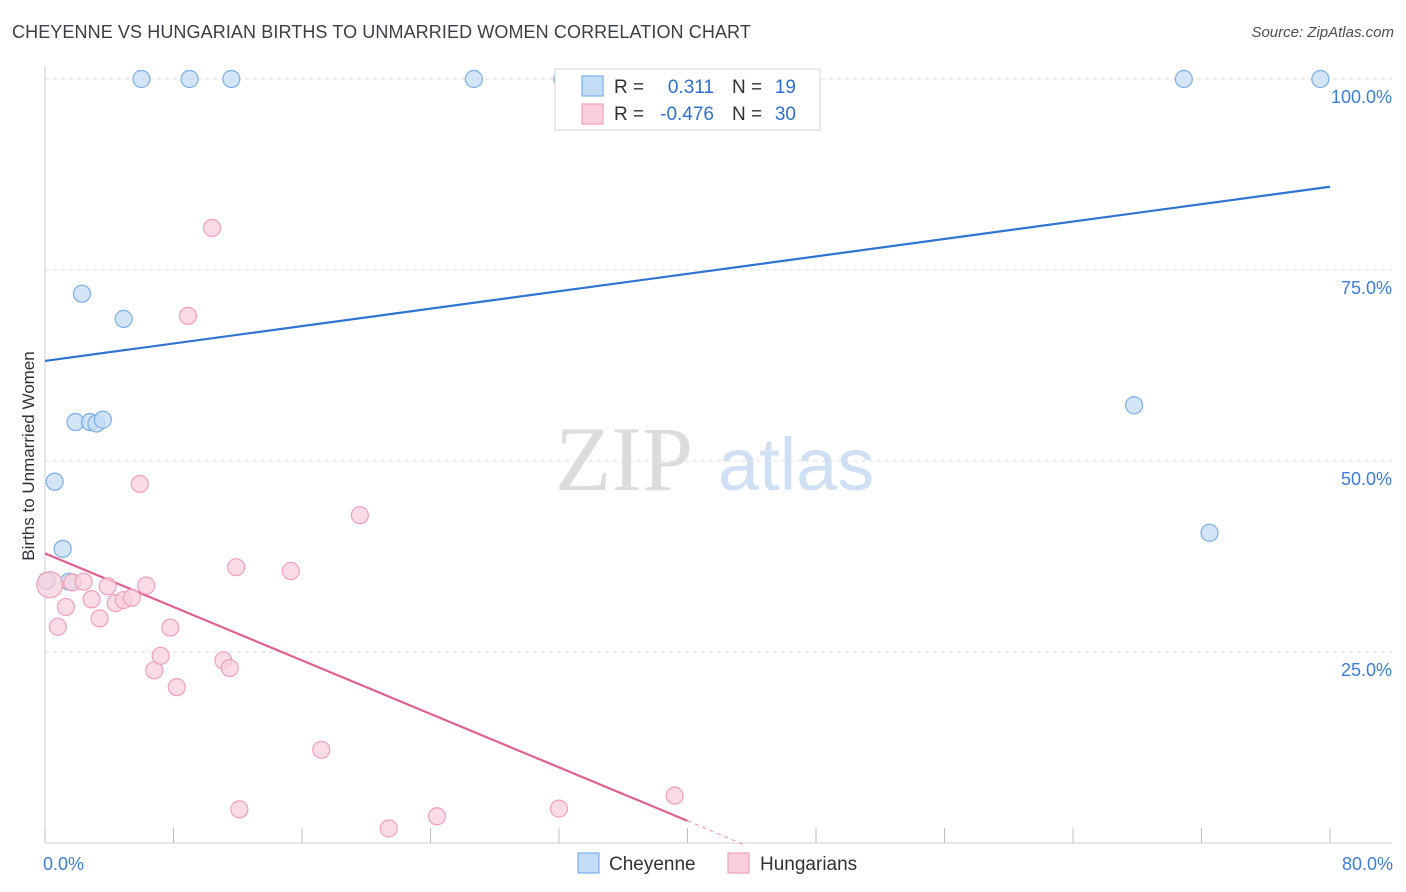 This screenshot has height=892, width=1406. Describe the element at coordinates (1366, 288) in the screenshot. I see `y-tick-label: 75.0%` at that location.